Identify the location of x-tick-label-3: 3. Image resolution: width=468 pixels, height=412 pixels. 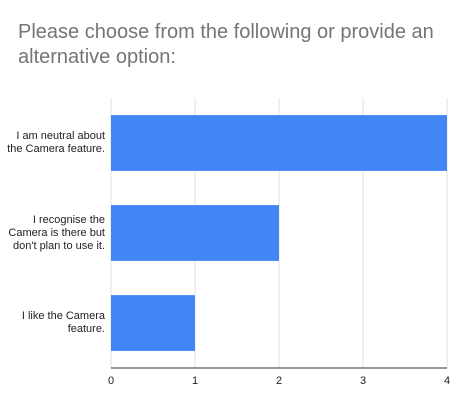
(363, 381).